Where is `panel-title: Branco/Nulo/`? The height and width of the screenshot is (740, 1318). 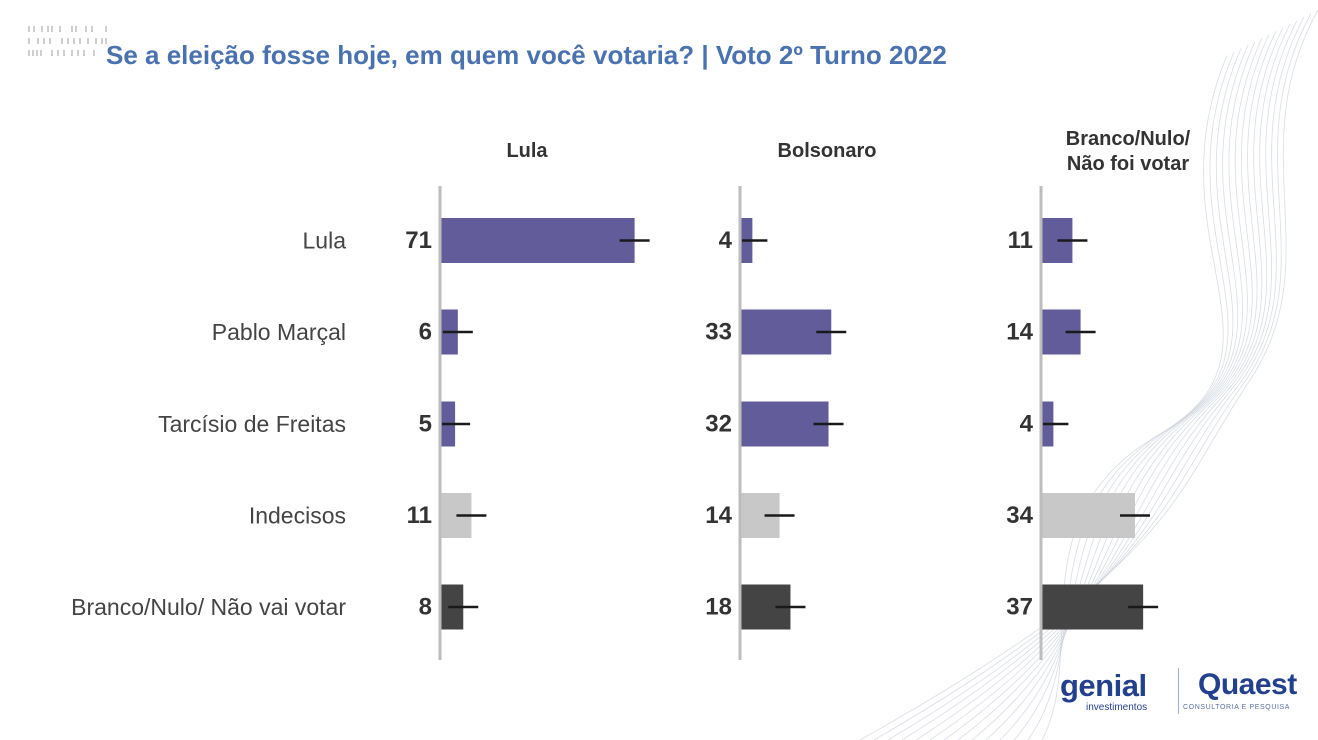
panel-title: Branco/Nulo/ is located at coordinates (1128, 139).